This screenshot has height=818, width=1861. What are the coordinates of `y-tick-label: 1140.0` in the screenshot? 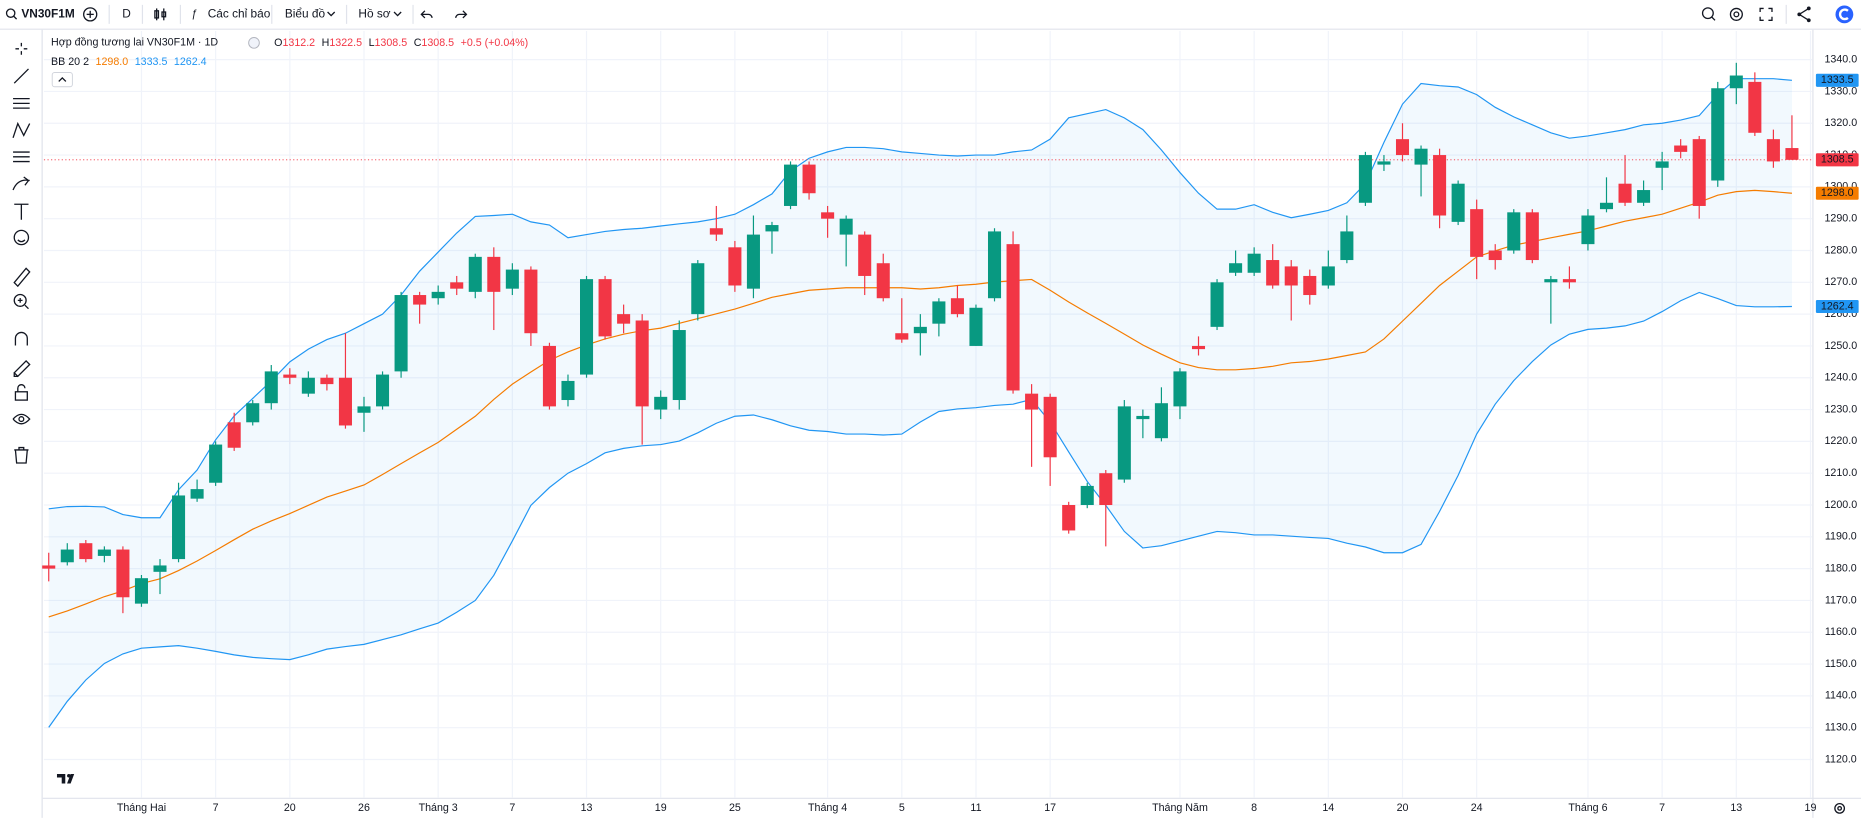 It's located at (1841, 696).